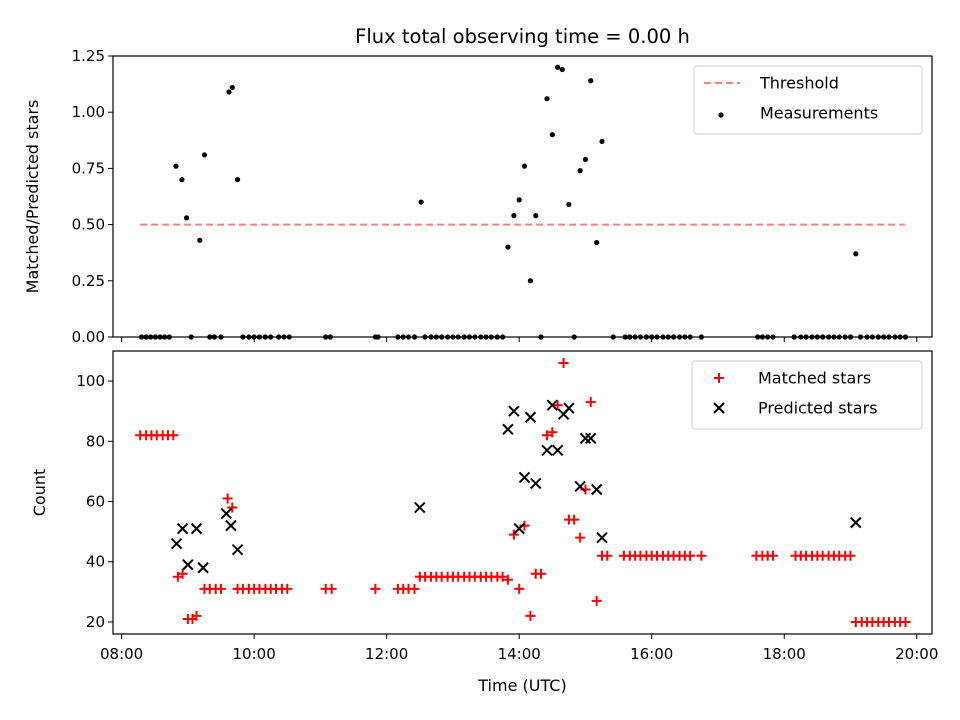 This screenshot has width=960, height=720. Describe the element at coordinates (95, 622) in the screenshot. I see `y-tick-label: 20` at that location.